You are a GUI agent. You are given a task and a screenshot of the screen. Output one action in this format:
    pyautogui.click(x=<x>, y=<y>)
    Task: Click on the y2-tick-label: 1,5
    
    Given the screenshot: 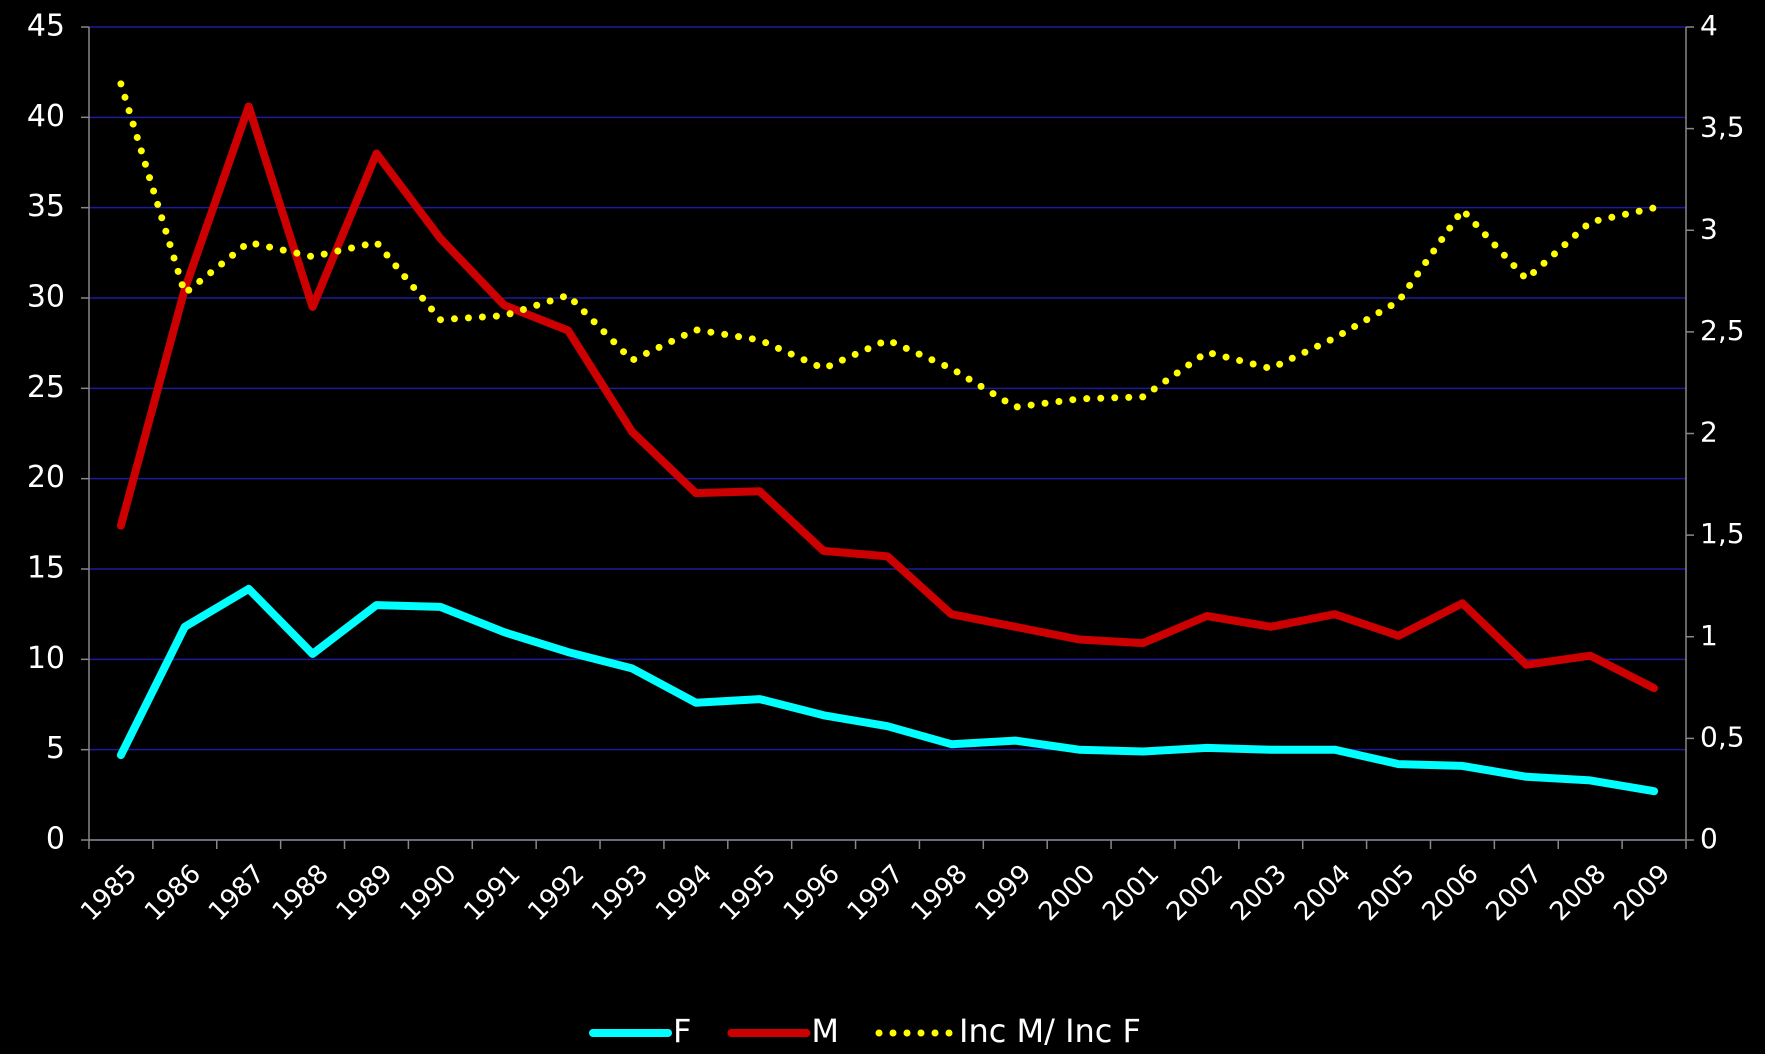 What is the action you would take?
    pyautogui.click(x=1722, y=533)
    